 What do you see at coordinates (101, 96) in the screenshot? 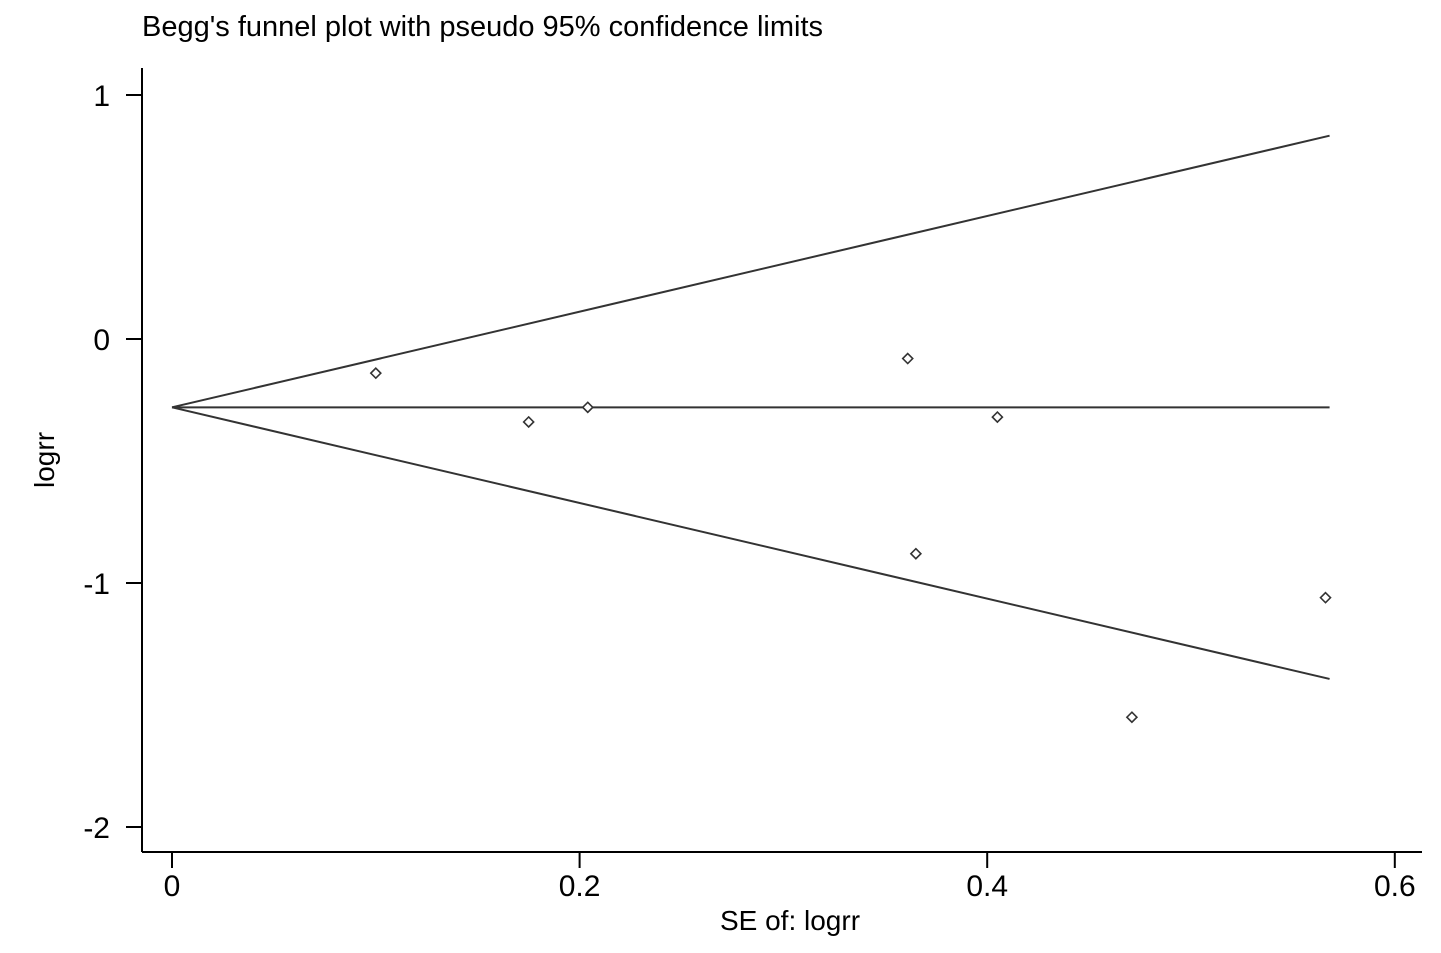
I see `y-tick-label: 1` at bounding box center [101, 96].